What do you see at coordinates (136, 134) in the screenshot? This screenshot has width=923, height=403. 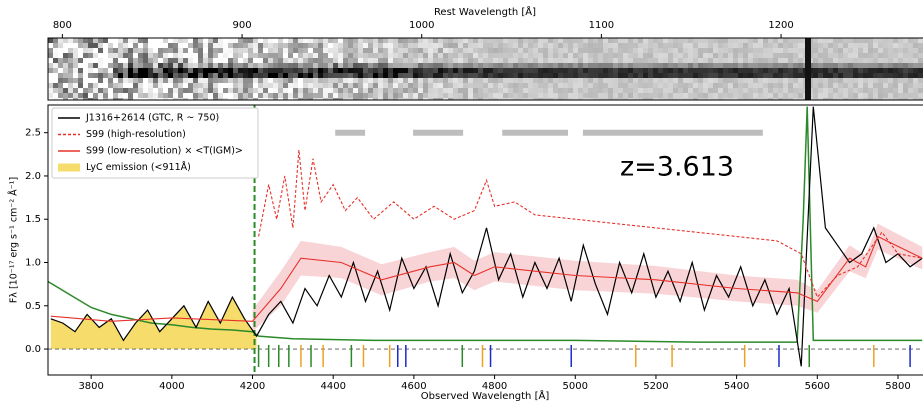 I see `legend-label: S99 (high-resolution)` at bounding box center [136, 134].